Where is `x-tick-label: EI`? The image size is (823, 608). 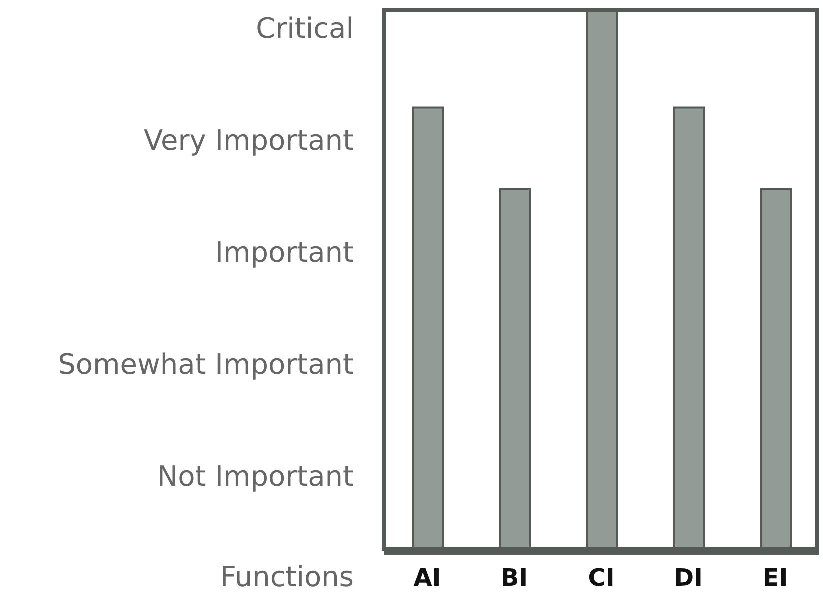
x-tick-label: EI is located at coordinates (775, 578).